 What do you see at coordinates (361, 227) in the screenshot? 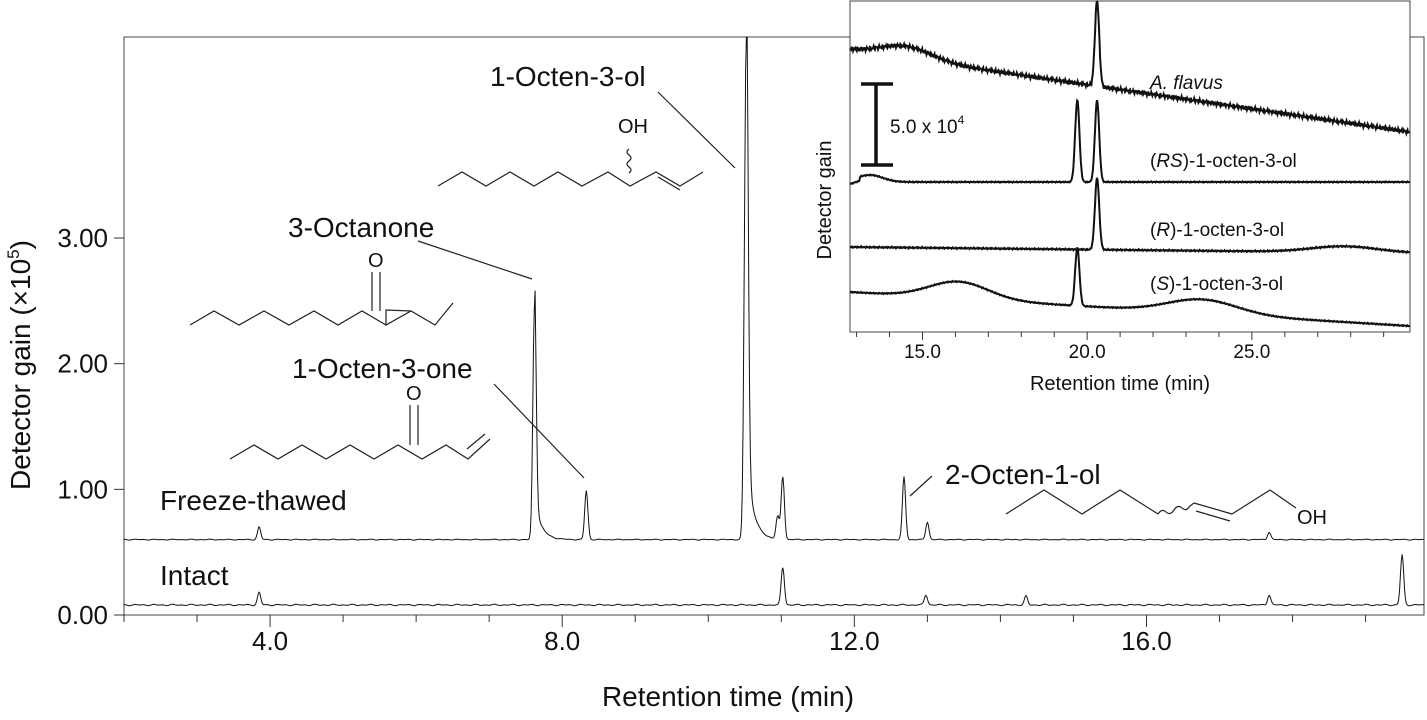
I see `annotation-3-octanone: 3-Octanone` at bounding box center [361, 227].